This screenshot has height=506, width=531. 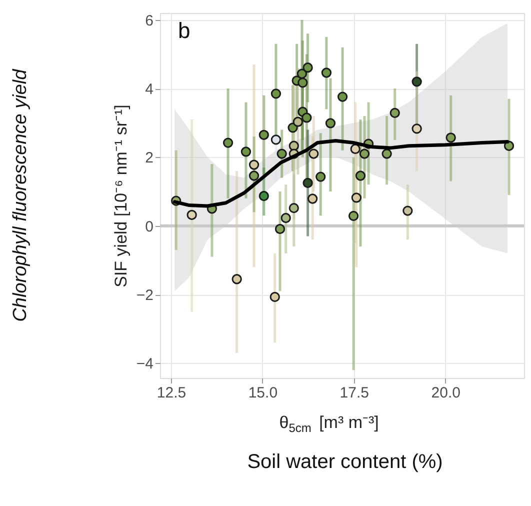 What do you see at coordinates (345, 462) in the screenshot?
I see `text: Soil water content (%)` at bounding box center [345, 462].